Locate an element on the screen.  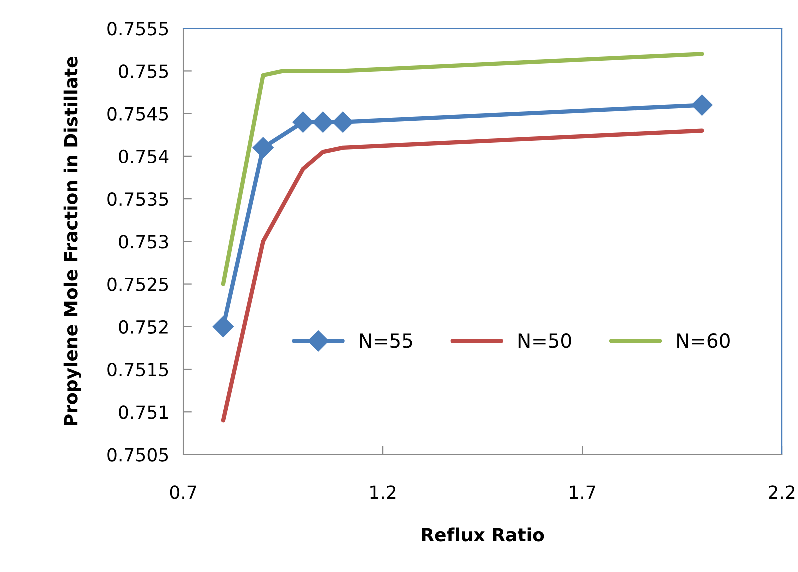
y-tick-label: 0.7525 is located at coordinates (138, 285).